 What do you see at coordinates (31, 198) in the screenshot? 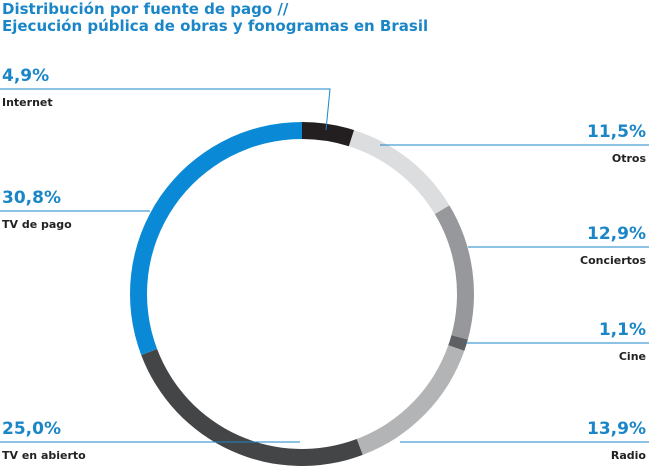
I see `value-label: 30,8%` at bounding box center [31, 198].